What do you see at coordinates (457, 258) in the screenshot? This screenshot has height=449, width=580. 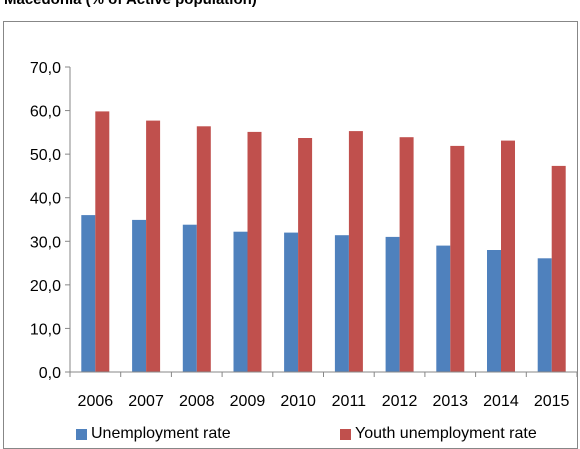 I see `bar-youth-unemployment-2013` at bounding box center [457, 258].